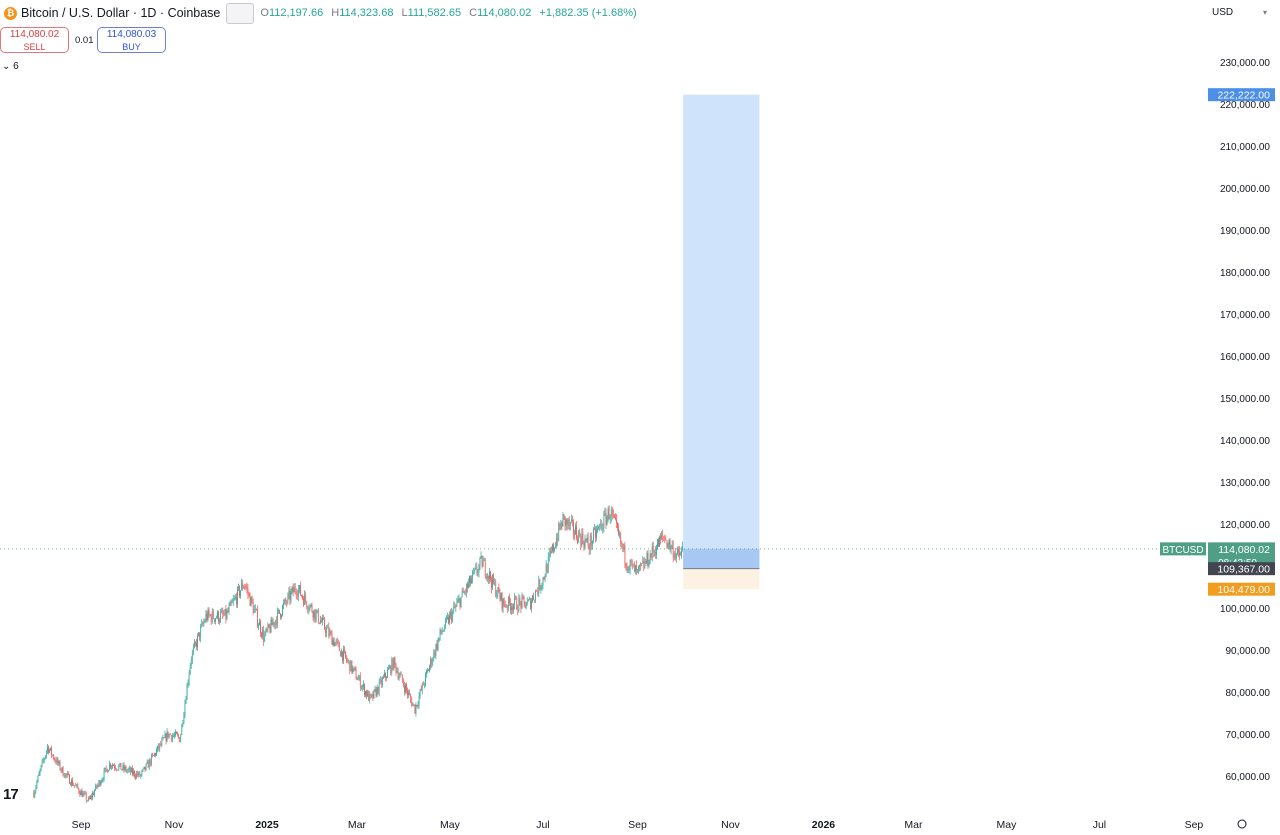 The width and height of the screenshot is (1280, 835). I want to click on y-tick-label: 130,000.00, so click(1245, 483).